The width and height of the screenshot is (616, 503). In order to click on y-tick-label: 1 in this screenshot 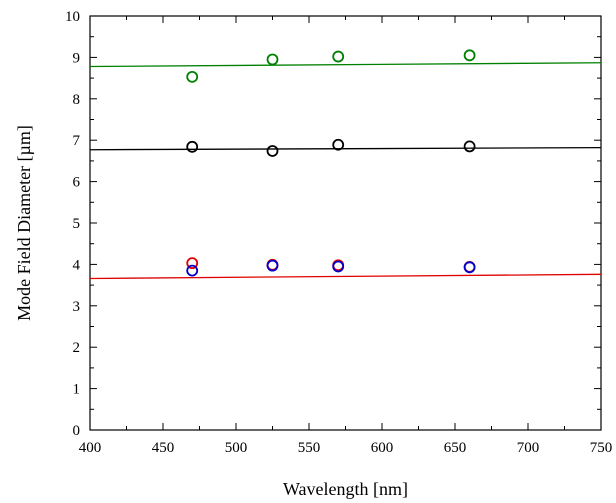, I will do `click(77, 390)`.